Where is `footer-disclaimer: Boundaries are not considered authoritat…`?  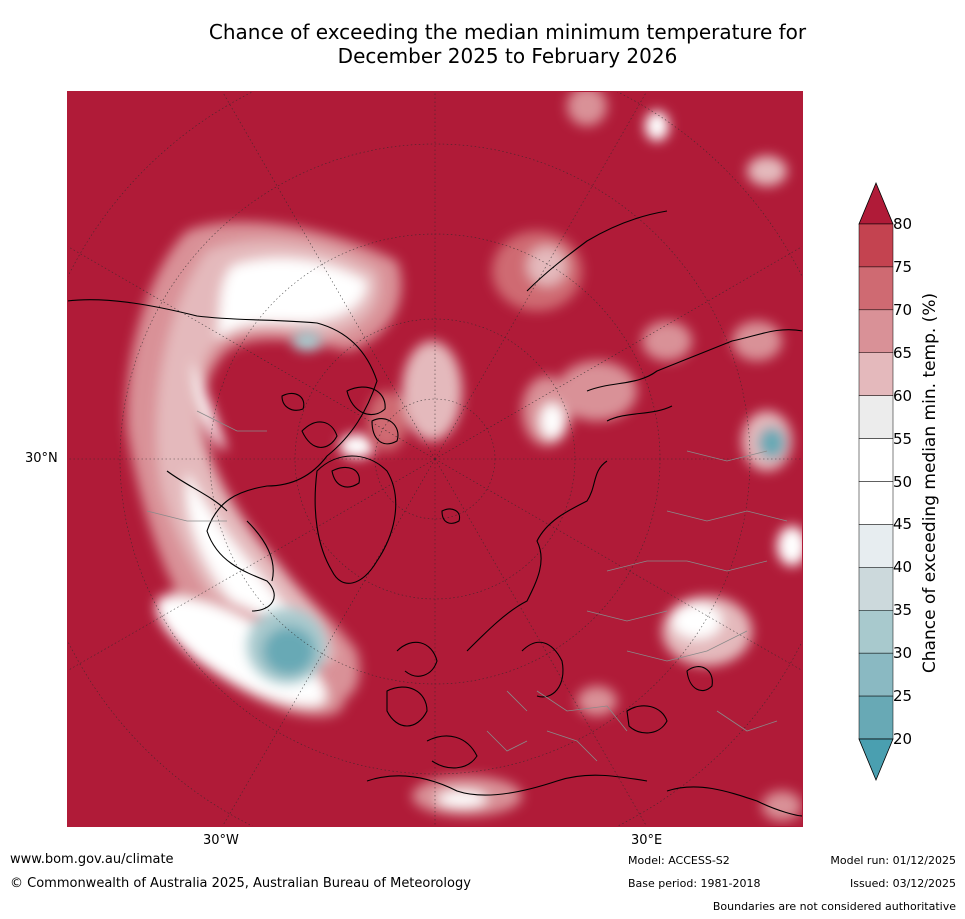
footer-disclaimer: Boundaries are not considered authoritat… is located at coordinates (834, 906).